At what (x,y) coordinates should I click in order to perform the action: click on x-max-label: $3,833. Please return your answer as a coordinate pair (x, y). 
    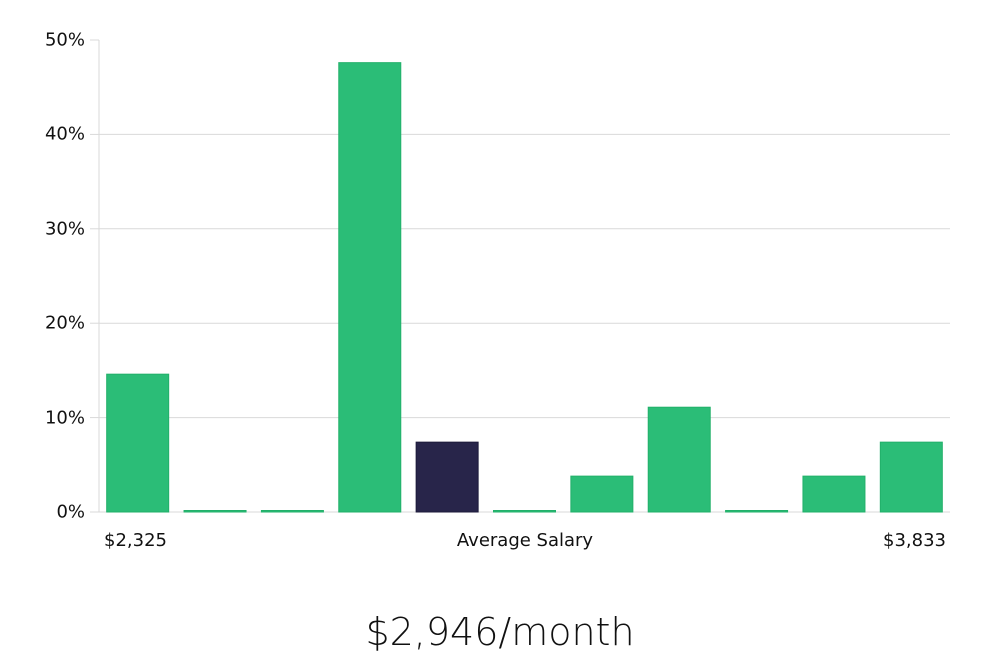
    Looking at the image, I should click on (914, 540).